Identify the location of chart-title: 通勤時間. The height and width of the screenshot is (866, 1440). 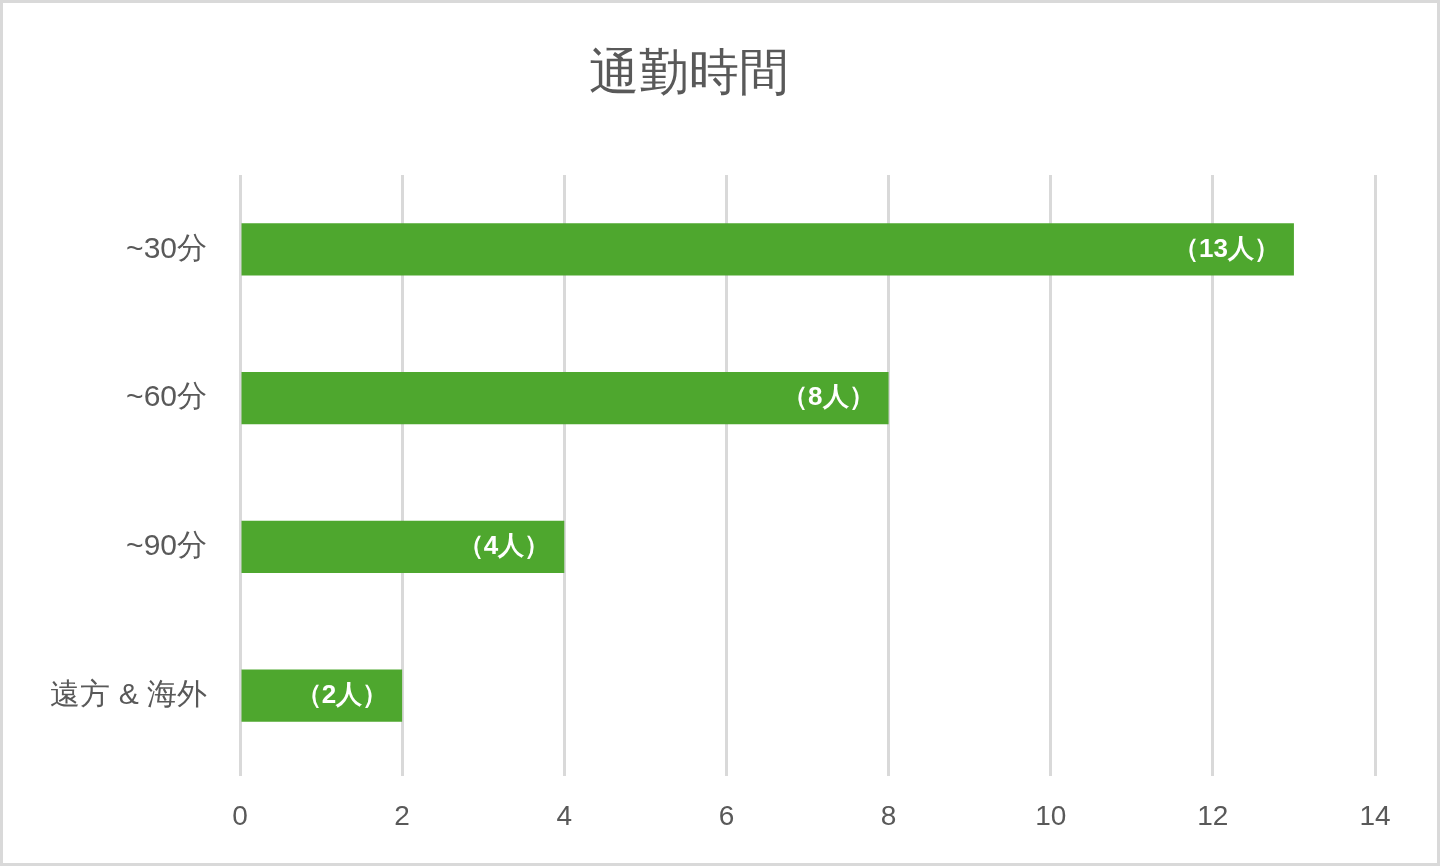
(689, 71).